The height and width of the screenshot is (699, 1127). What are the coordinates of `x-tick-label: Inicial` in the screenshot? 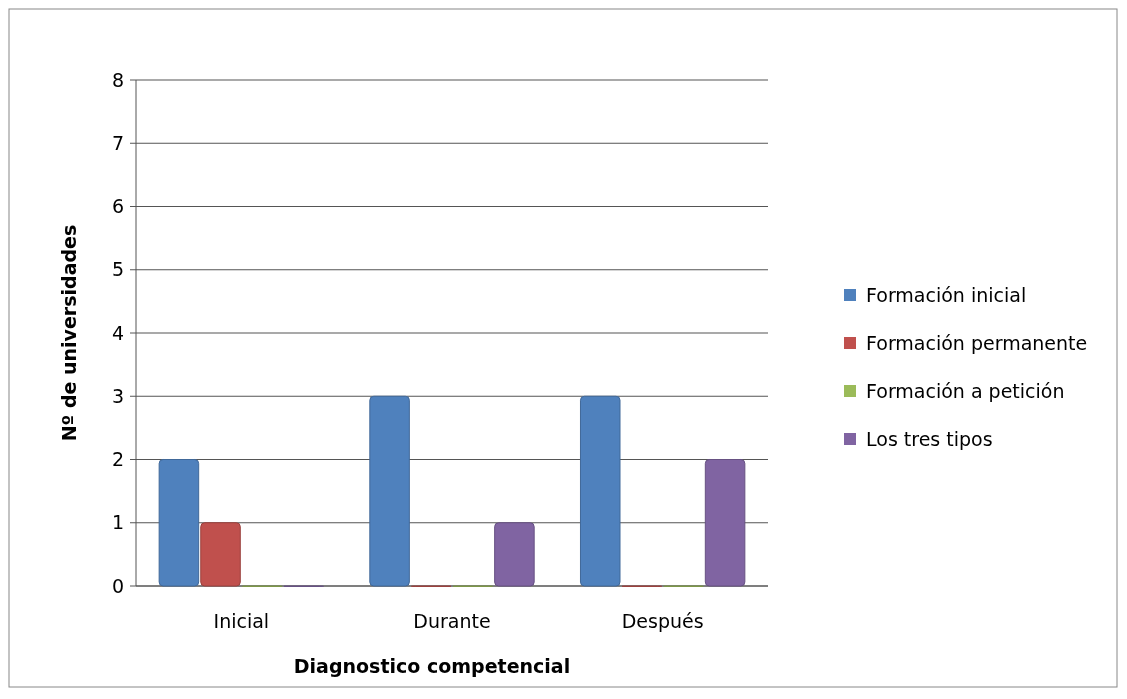 It's located at (241, 621).